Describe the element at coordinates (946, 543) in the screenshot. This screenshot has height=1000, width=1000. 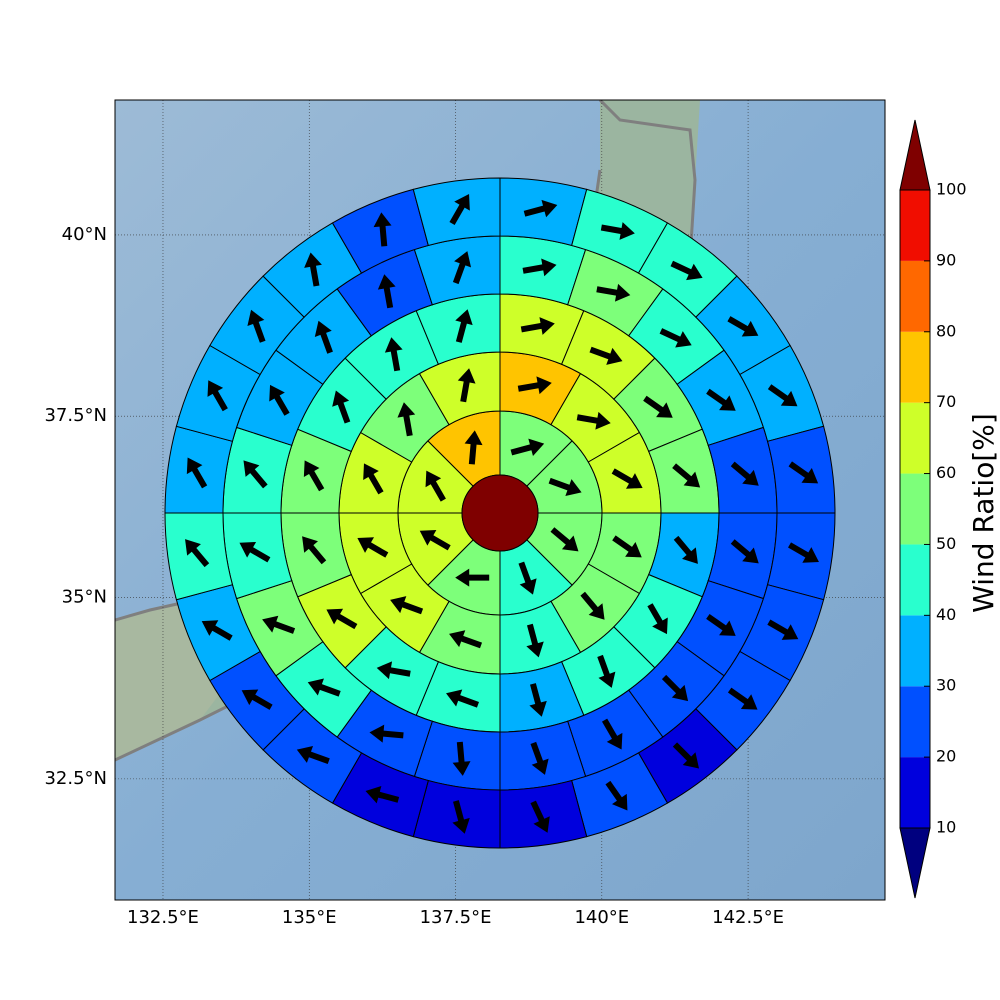
I see `colorbar-tick-label: 50` at that location.